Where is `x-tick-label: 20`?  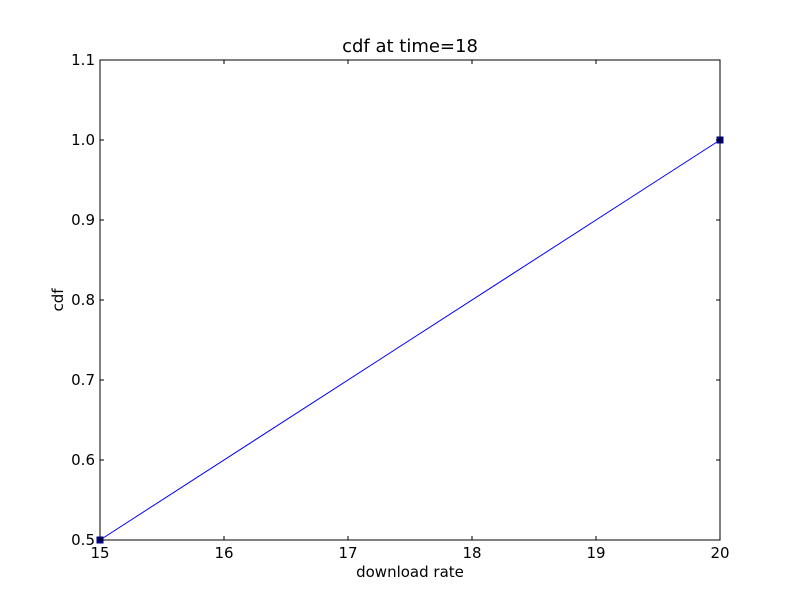
x-tick-label: 20 is located at coordinates (719, 553).